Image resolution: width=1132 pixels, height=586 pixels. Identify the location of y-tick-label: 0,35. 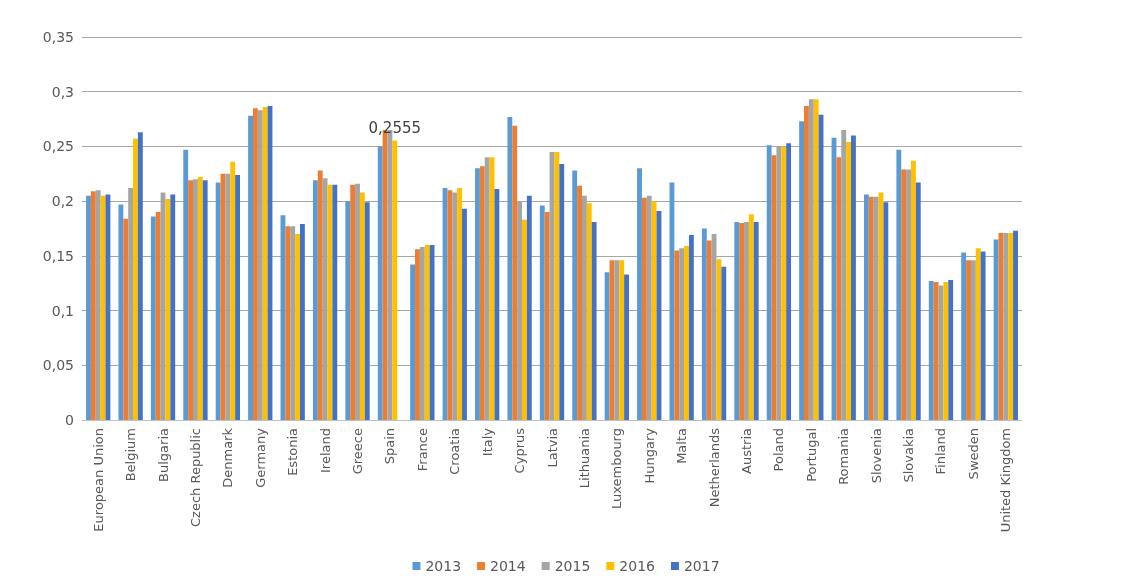
(58, 37).